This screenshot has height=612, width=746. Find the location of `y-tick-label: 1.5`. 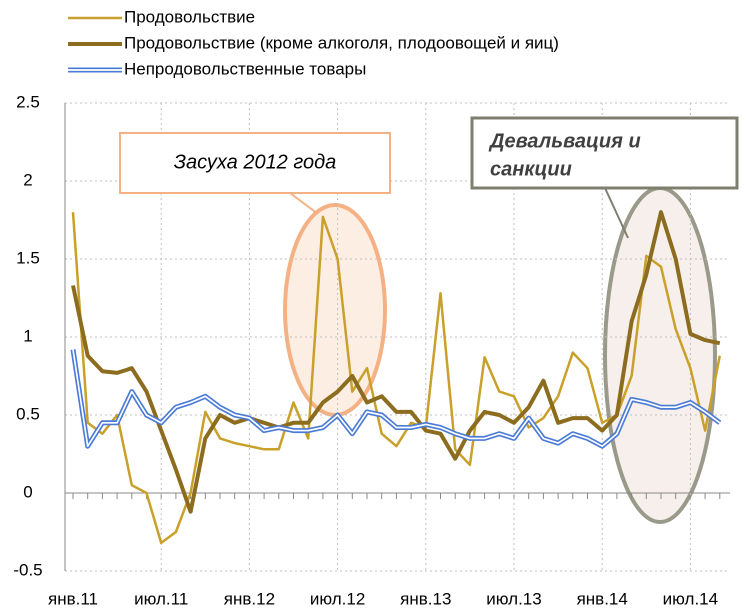

y-tick-label: 1.5 is located at coordinates (28, 257).